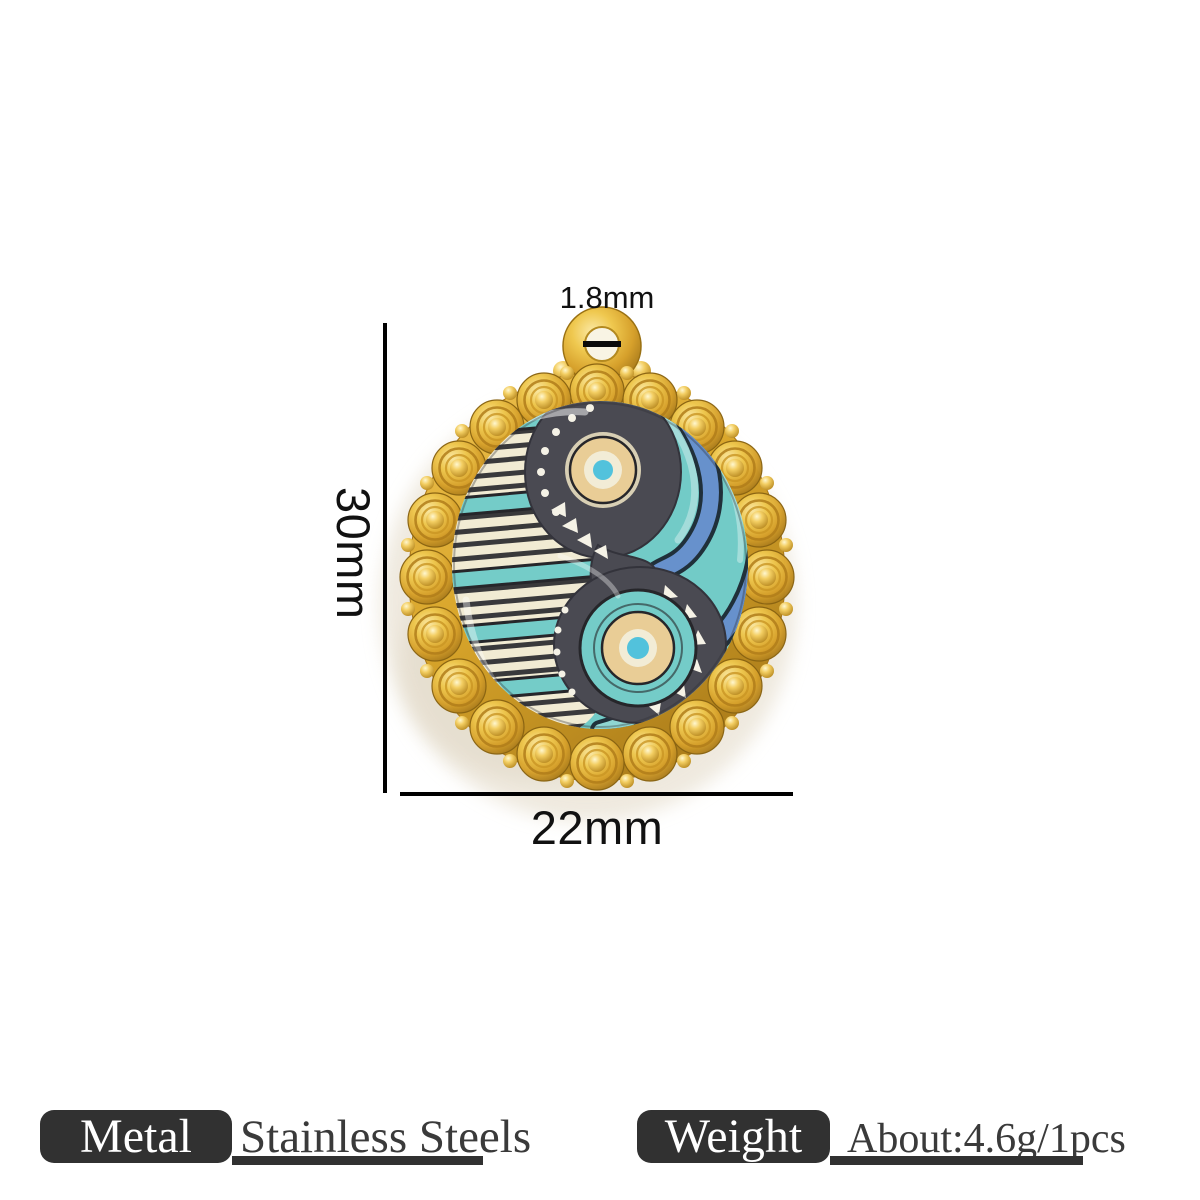 This screenshot has width=1200, height=1200. I want to click on width-dimension-line, so click(596, 794).